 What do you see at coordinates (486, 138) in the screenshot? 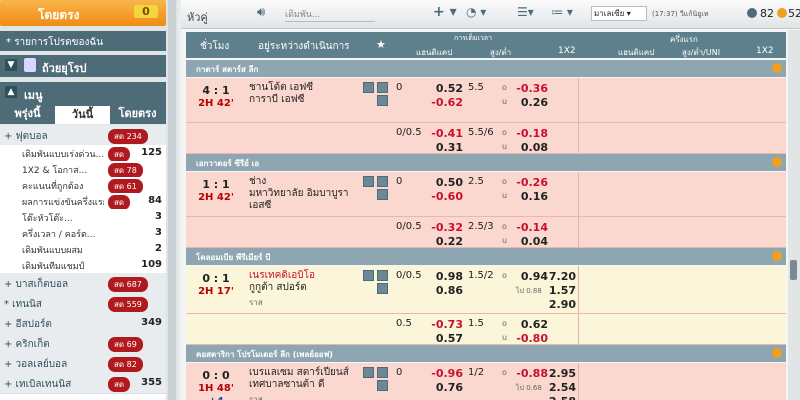
I see `odds-row: 0/0.5 -0.41 0.31 5.5/6 o -0.18 u 0.08` at bounding box center [486, 138].